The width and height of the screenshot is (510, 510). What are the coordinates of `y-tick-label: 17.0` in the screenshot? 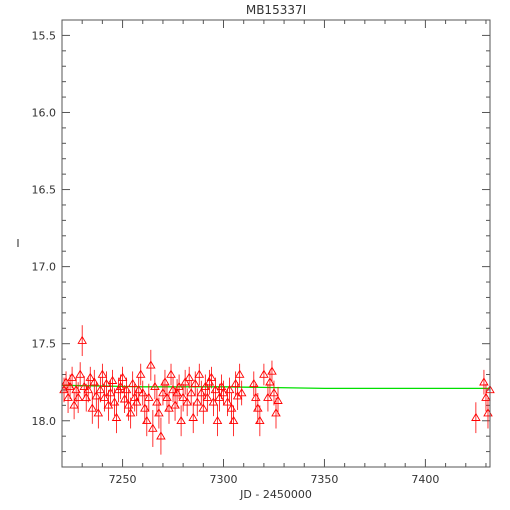 It's located at (44, 267).